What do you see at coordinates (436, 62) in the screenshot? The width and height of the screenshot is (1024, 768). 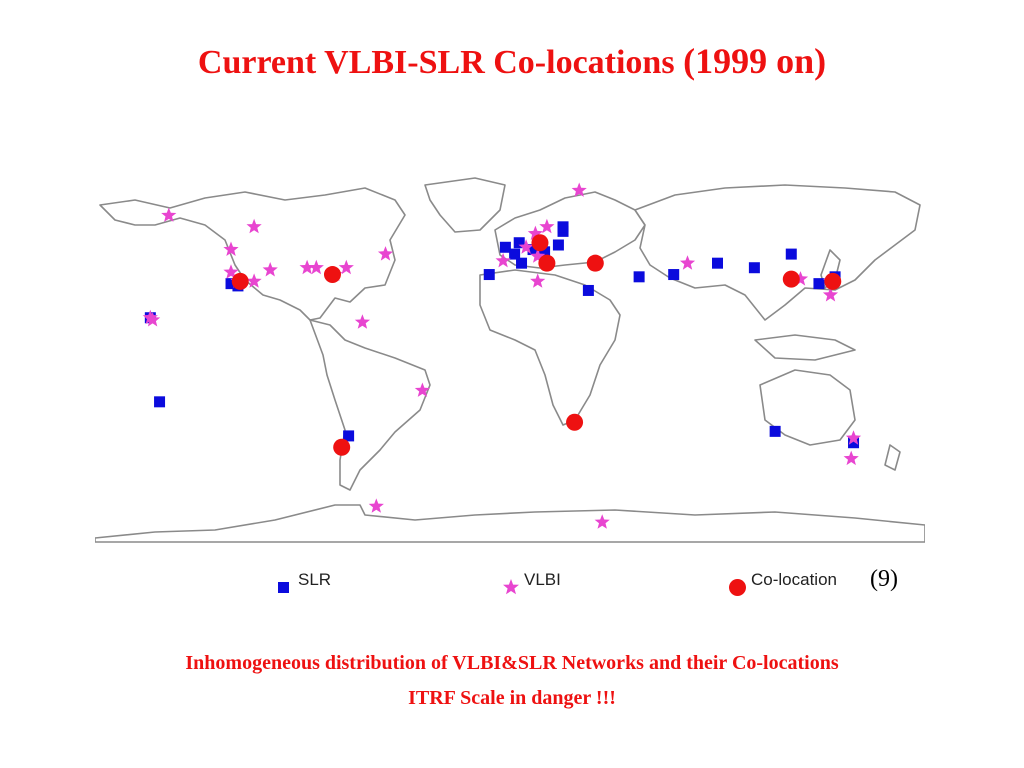 I see `title-main: Current VLBI-SLR Co-locations` at bounding box center [436, 62].